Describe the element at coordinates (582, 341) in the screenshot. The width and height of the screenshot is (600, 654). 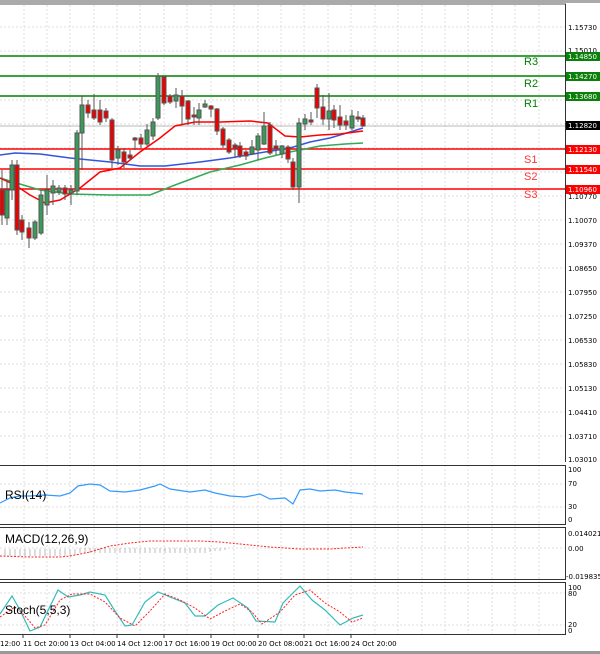
I see `svg-text: 1.06530` at that location.